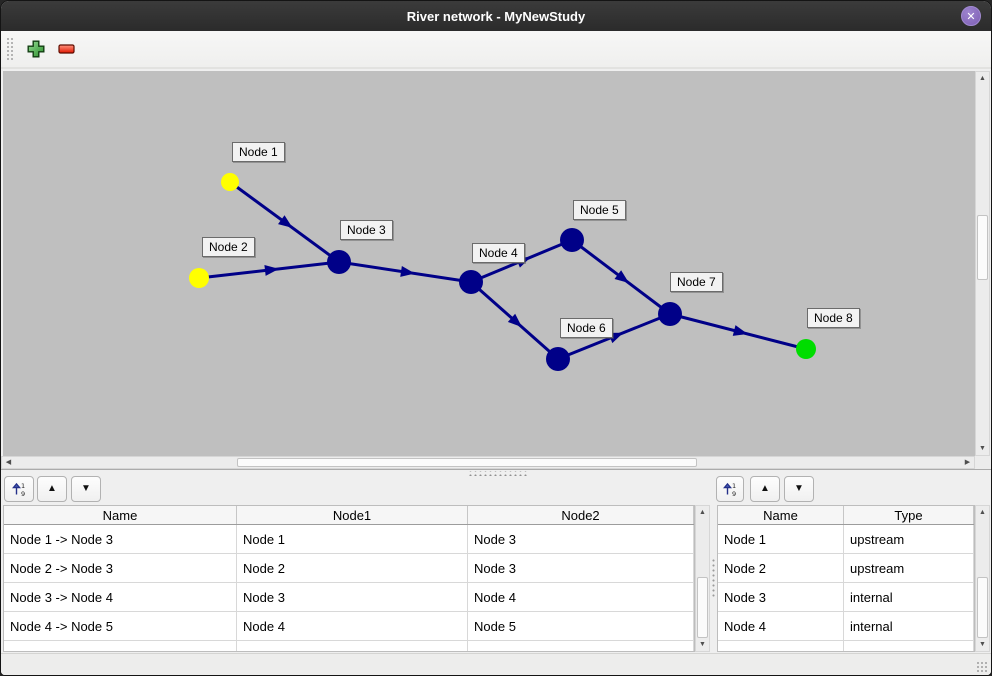  I want to click on window-resize-grip, so click(981, 666).